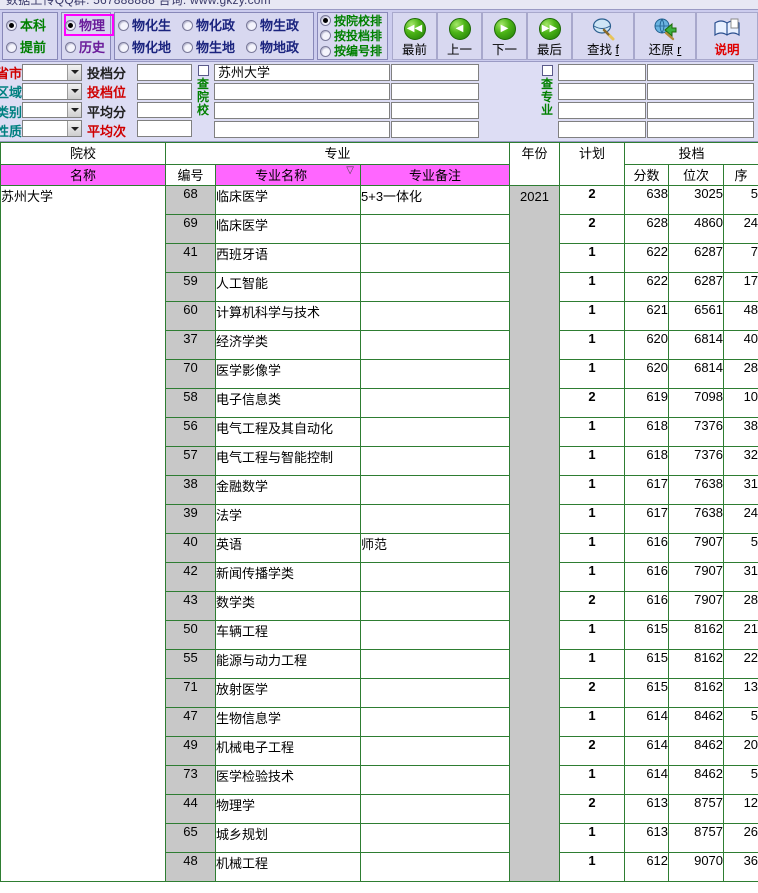 The height and width of the screenshot is (893, 758). What do you see at coordinates (288, 432) in the screenshot?
I see `cell-major-name: 电气工程及其自动化` at bounding box center [288, 432].